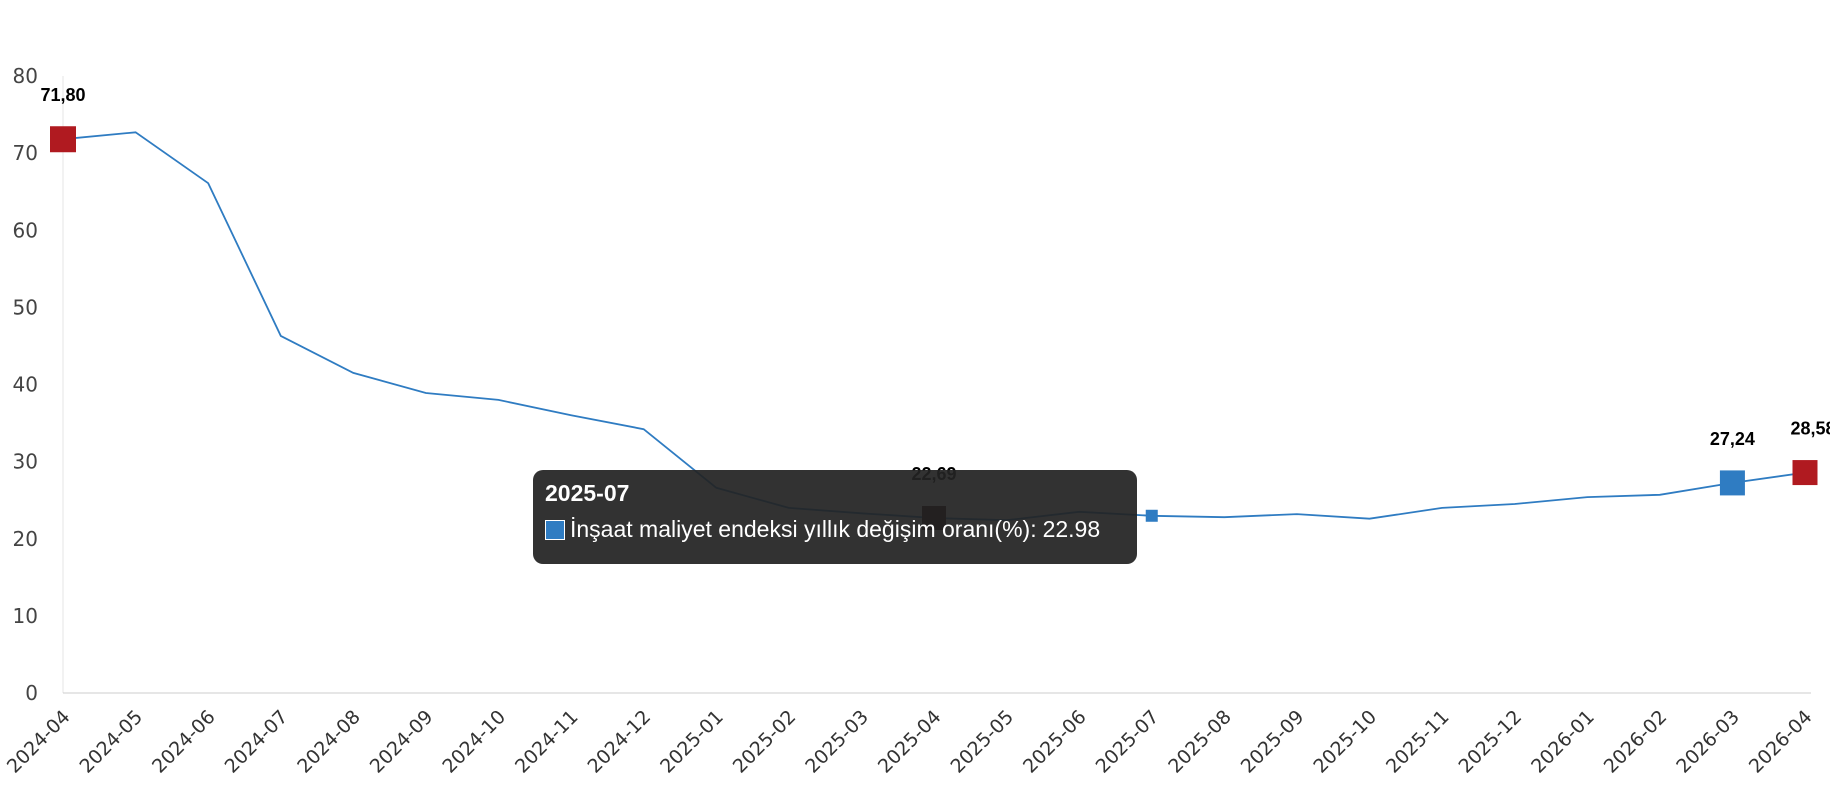 The image size is (1830, 800). What do you see at coordinates (184, 742) in the screenshot?
I see `x-tick-label: 2024-06` at bounding box center [184, 742].